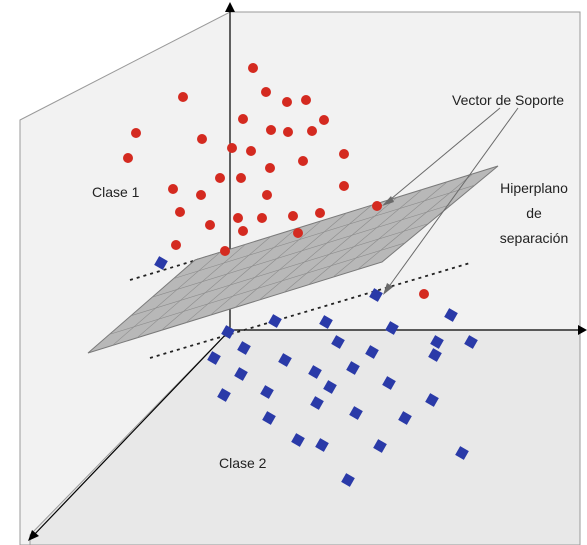 The image size is (587, 545). What do you see at coordinates (131, 433) in the screenshot?
I see `y-axis` at bounding box center [131, 433].